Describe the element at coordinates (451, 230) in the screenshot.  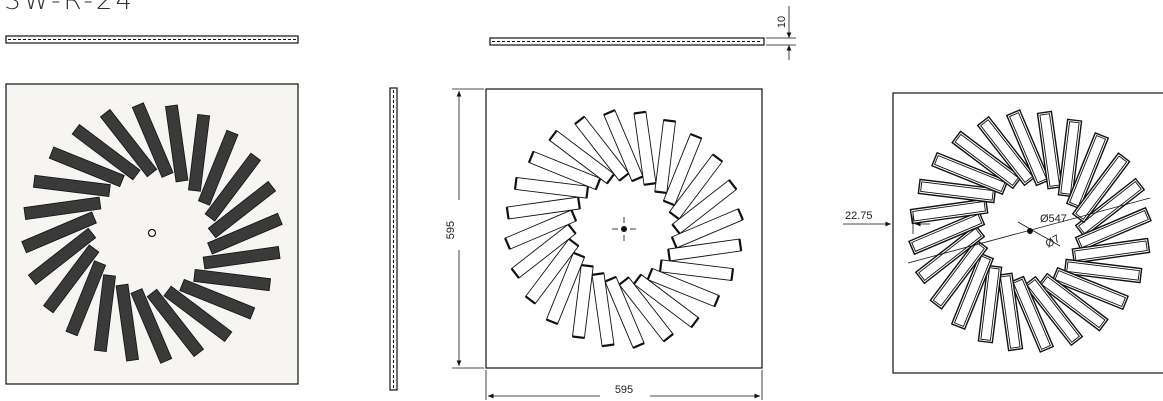
I see `height-dimension: 595` at that location.